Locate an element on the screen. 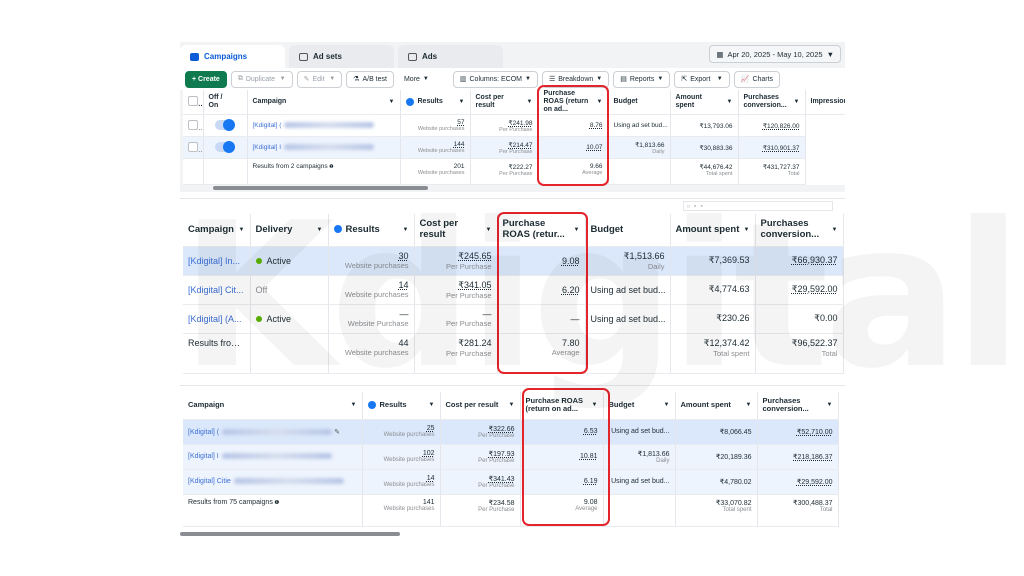  column-header: Amount spent ▼ is located at coordinates (704, 103).